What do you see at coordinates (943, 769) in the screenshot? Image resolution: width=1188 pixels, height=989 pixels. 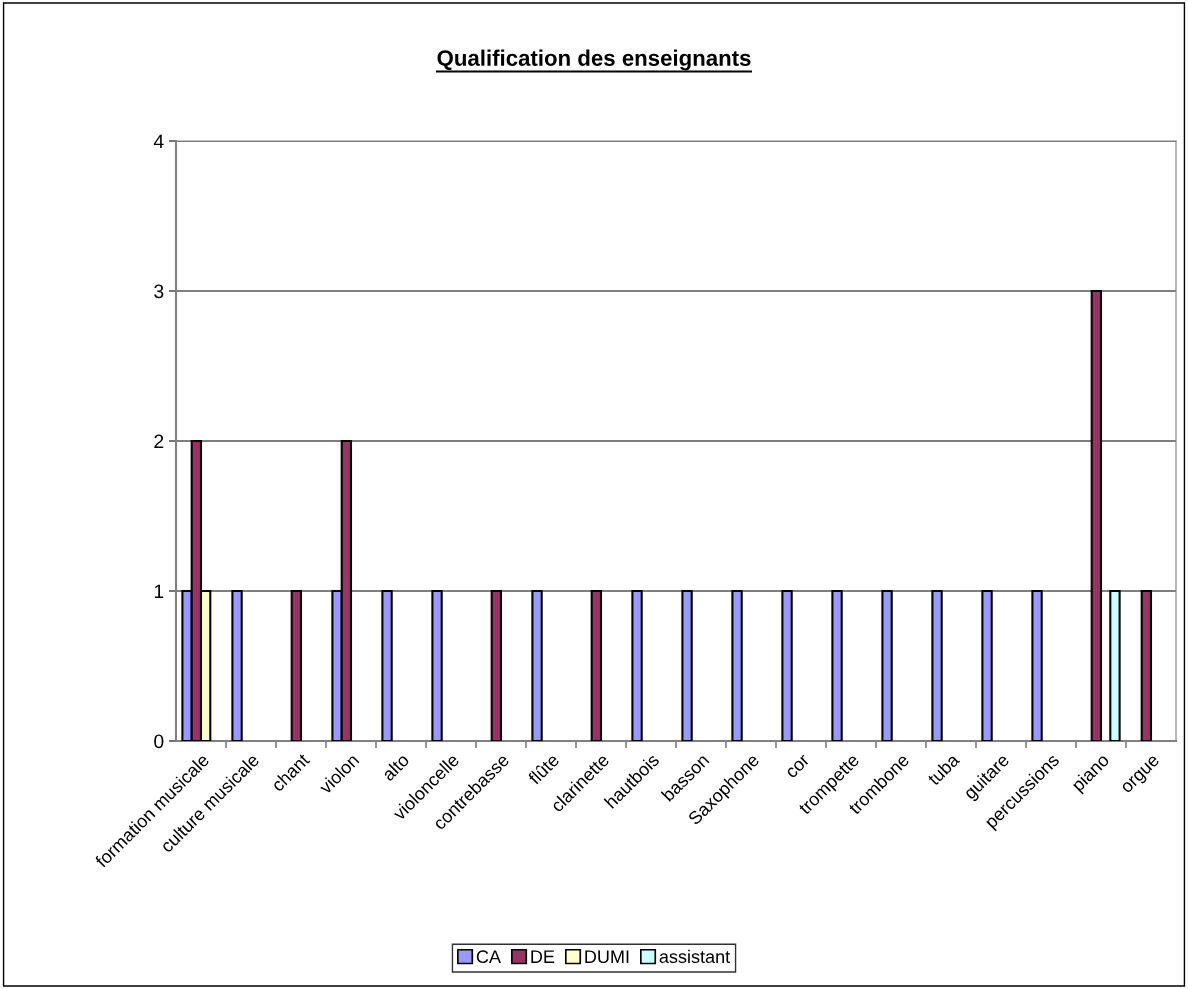 I see `x-tick-label: tuba` at bounding box center [943, 769].